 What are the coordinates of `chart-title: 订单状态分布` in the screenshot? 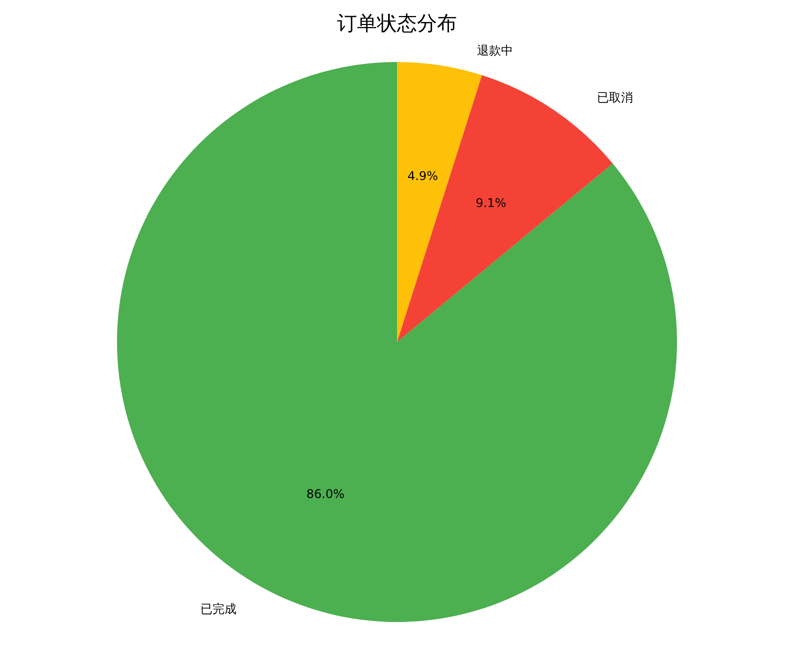 It's located at (397, 23).